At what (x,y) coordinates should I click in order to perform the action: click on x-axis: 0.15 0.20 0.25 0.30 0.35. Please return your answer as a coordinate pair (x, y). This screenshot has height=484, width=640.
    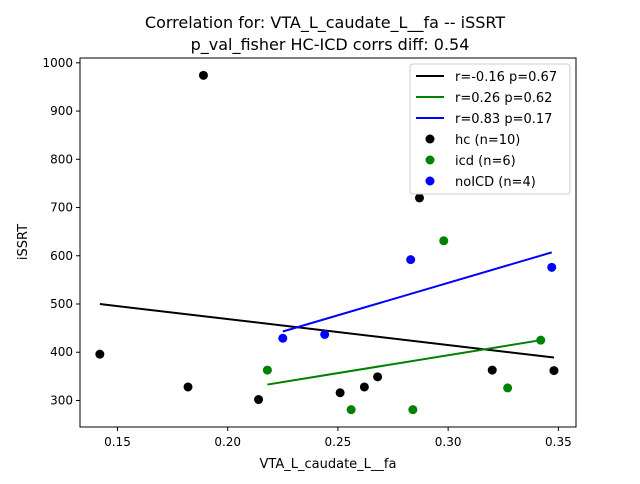
    Looking at the image, I should click on (338, 438).